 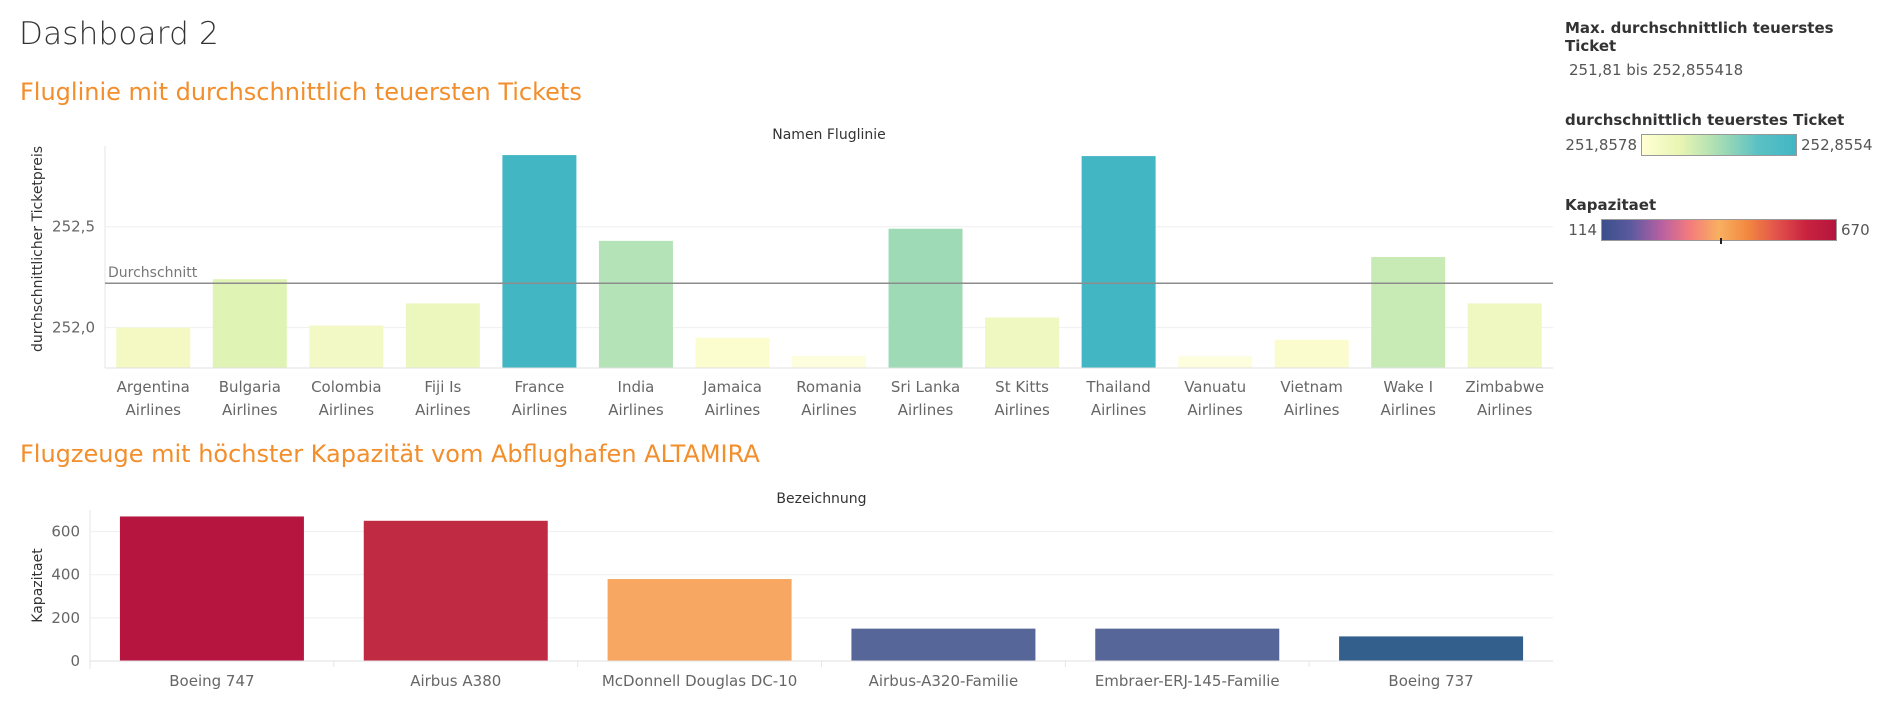 I want to click on ramp-marker, so click(x=1721, y=241).